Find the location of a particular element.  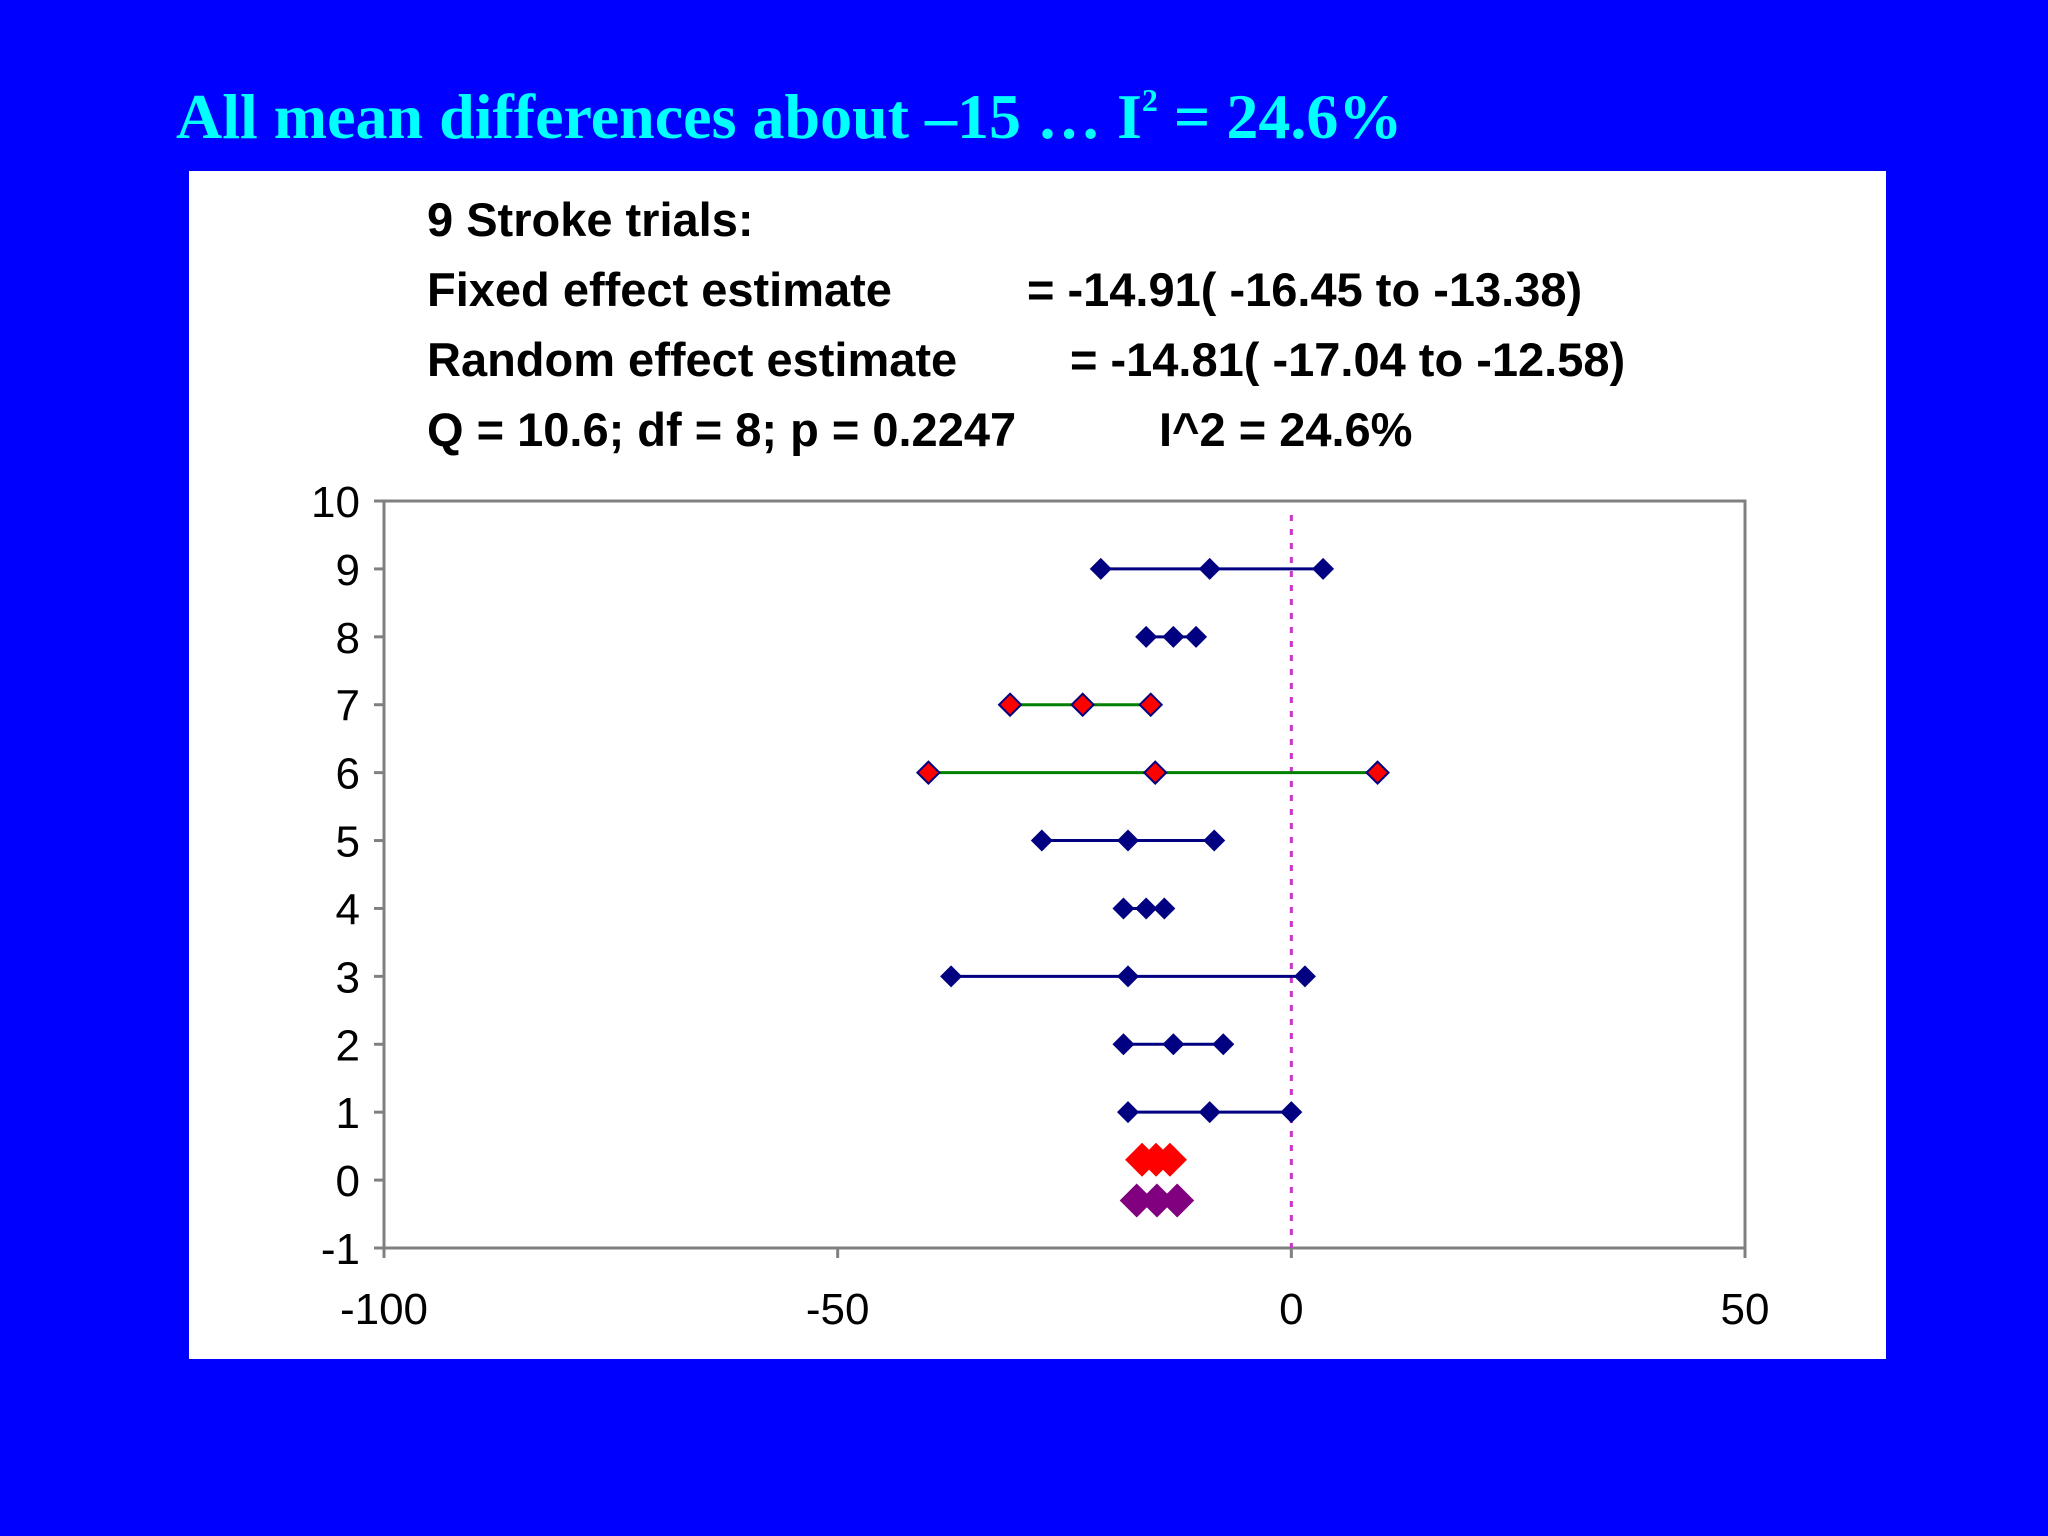

title-superscript: 2 is located at coordinates (1149, 100).